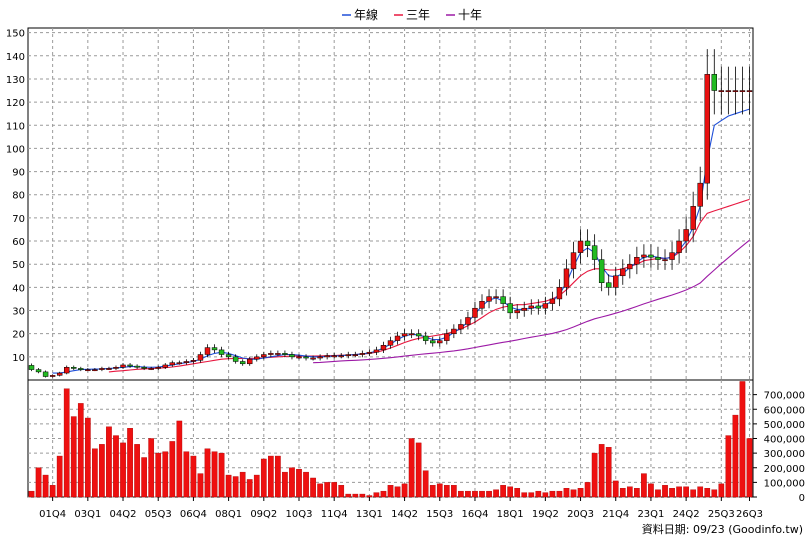 This screenshot has width=808, height=540. Describe the element at coordinates (545, 514) in the screenshot. I see `x-tick-label: 19Q2` at that location.